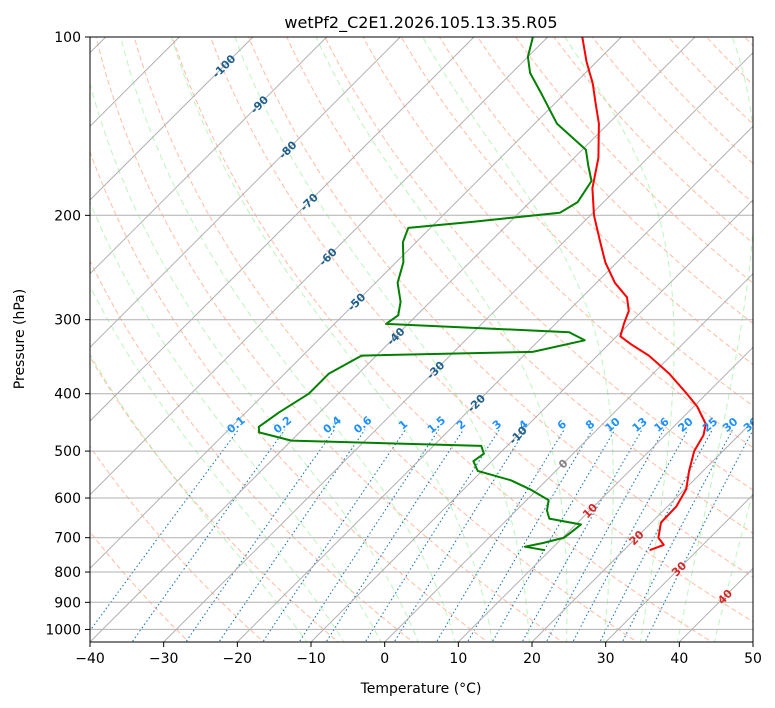  Describe the element at coordinates (606, 659) in the screenshot. I see `x-tick-label: 30` at that location.